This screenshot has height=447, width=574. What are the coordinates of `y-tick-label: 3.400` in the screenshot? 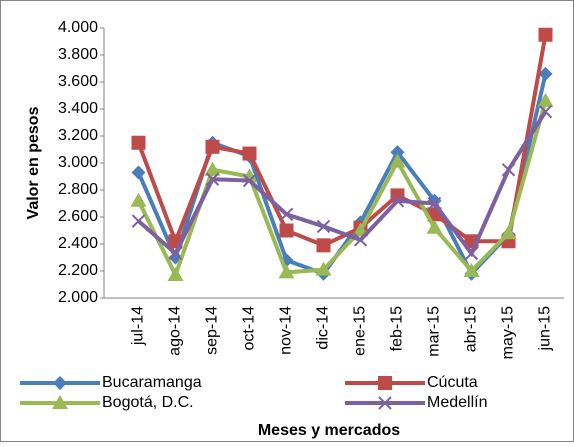 It's located at (78, 108).